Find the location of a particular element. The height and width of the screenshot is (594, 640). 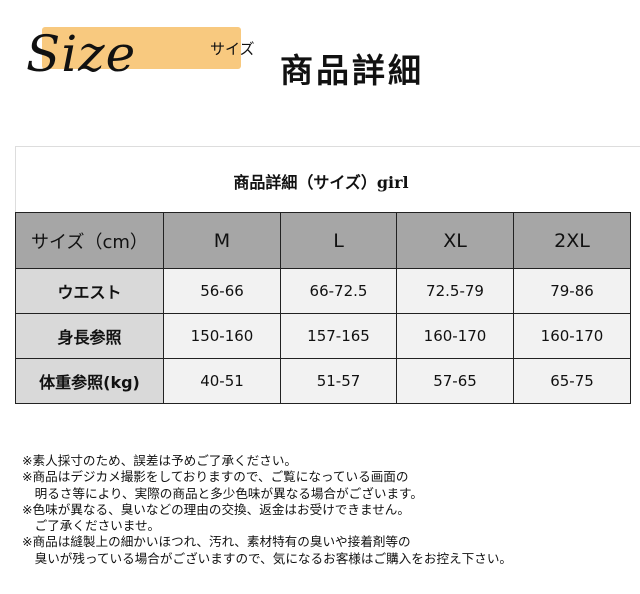

caption-box: 商品詳細（サイズ）girl is located at coordinates (327, 179).